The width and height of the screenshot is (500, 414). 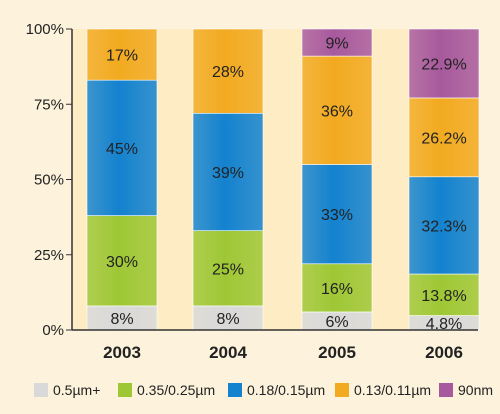 What do you see at coordinates (286, 390) in the screenshot?
I see `legend-label: 0.18/0.15µm` at bounding box center [286, 390].